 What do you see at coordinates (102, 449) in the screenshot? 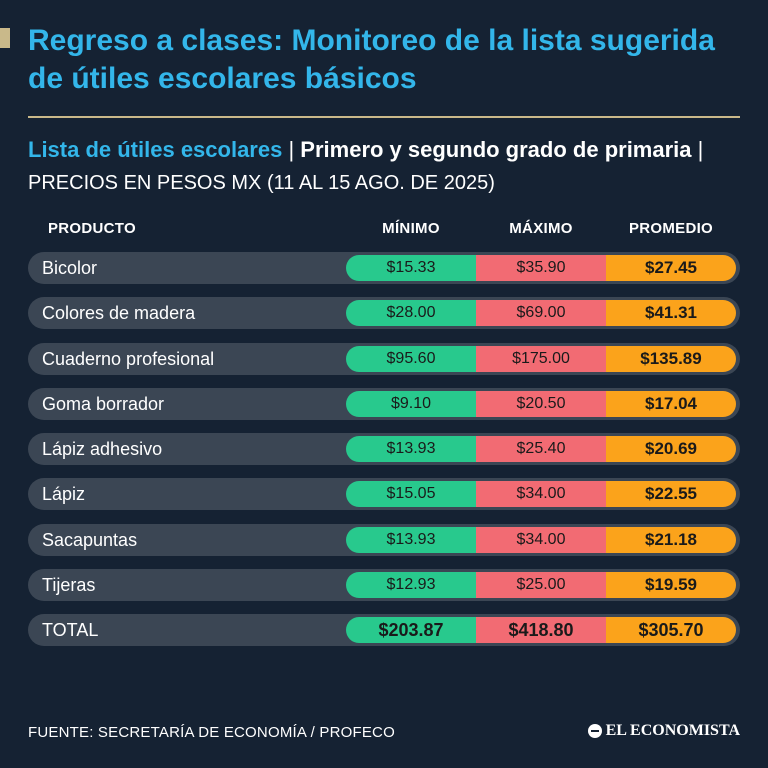
I see `product-name: Lápiz adhesivo` at bounding box center [102, 449].